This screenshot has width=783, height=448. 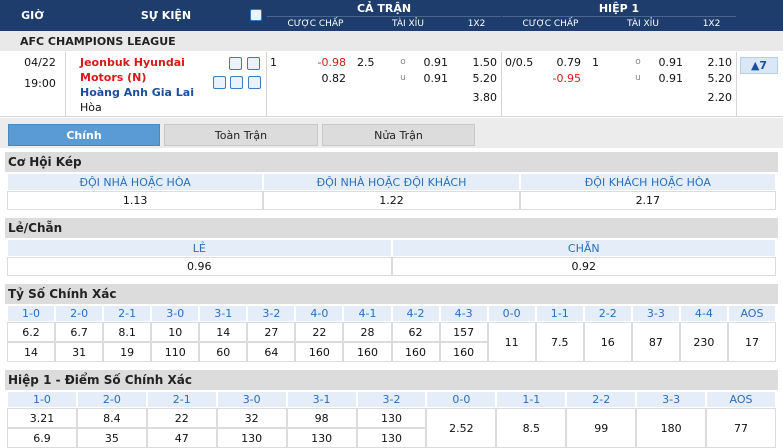 What do you see at coordinates (741, 428) in the screenshot?
I see `odds-cell: 77` at bounding box center [741, 428].